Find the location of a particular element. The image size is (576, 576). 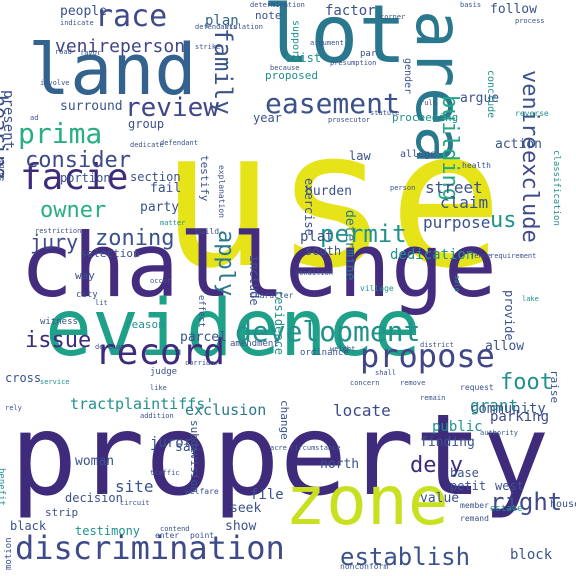

word-year: year is located at coordinates (267, 118).